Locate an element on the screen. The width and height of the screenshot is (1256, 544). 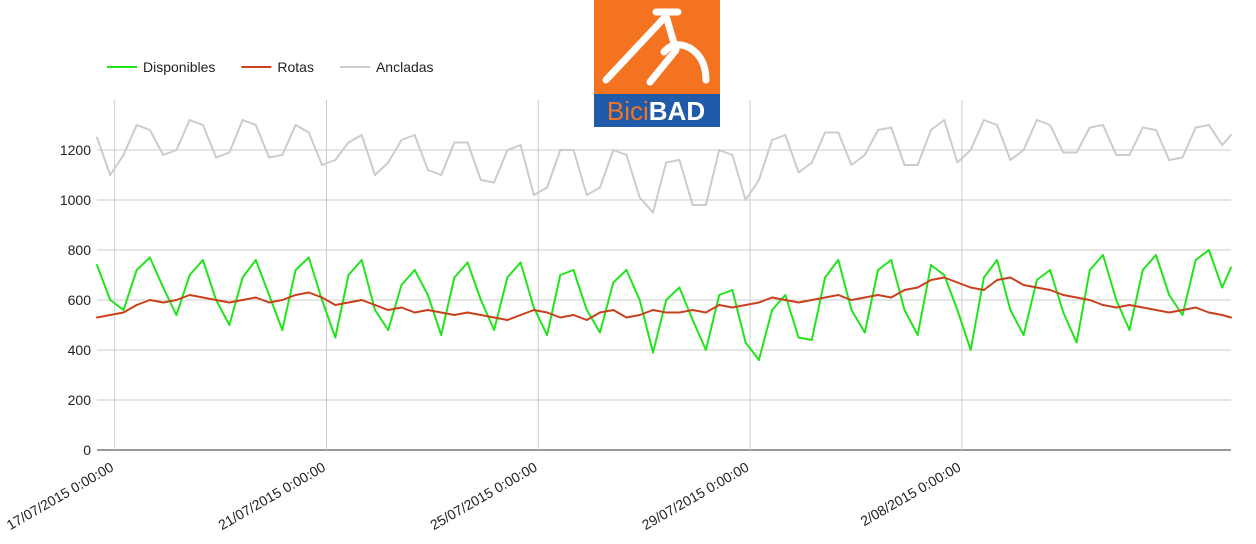
y-tick-label: 1000 is located at coordinates (75, 200).